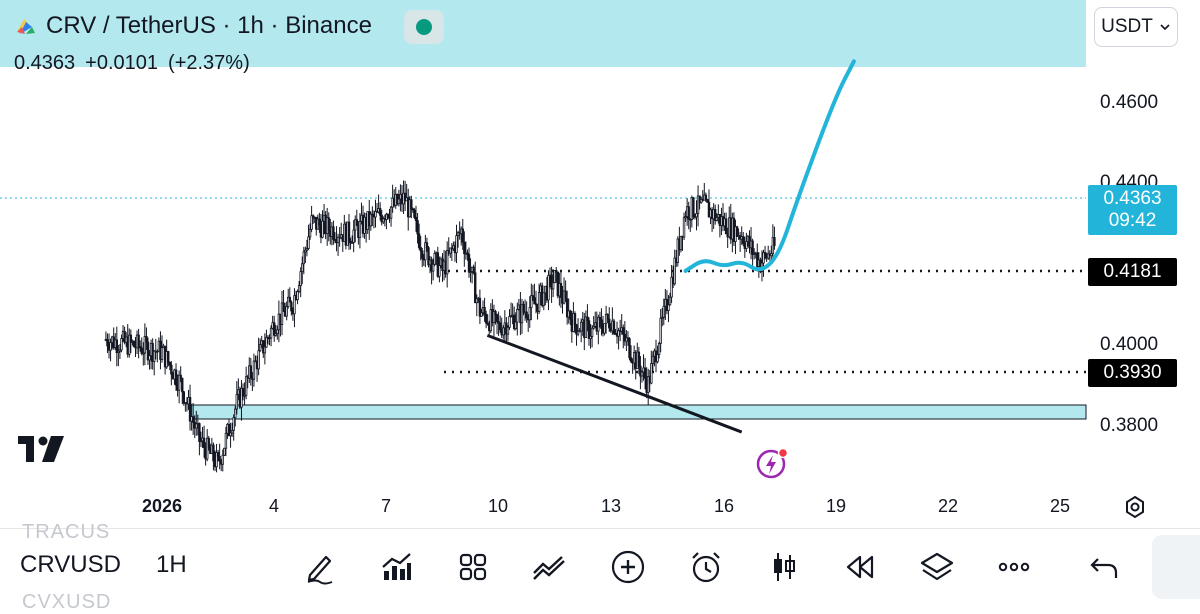 Image resolution: width=1200 pixels, height=614 pixels. What do you see at coordinates (396, 567) in the screenshot?
I see `indicators-button` at bounding box center [396, 567].